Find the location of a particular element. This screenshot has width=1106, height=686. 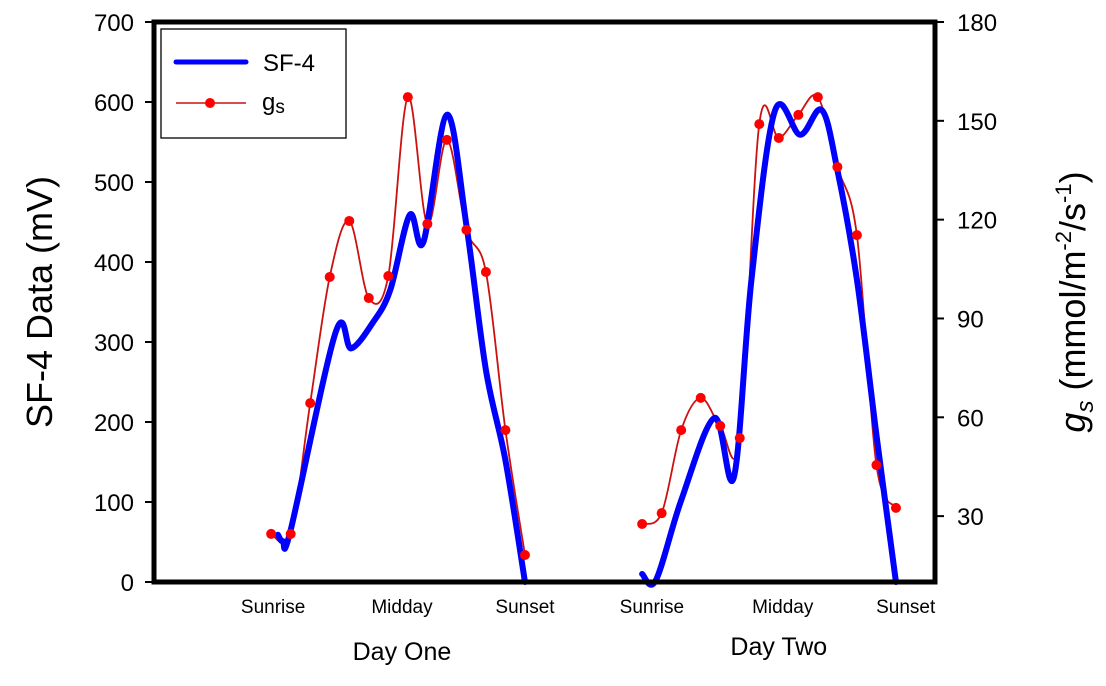

right-axis-title-exp2: -1 is located at coordinates (1063, 193).